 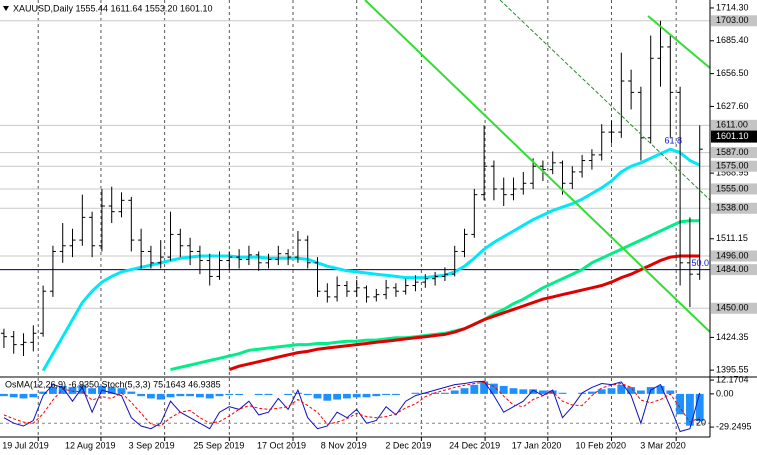 What do you see at coordinates (679, 42) in the screenshot?
I see `channel-line` at bounding box center [679, 42].